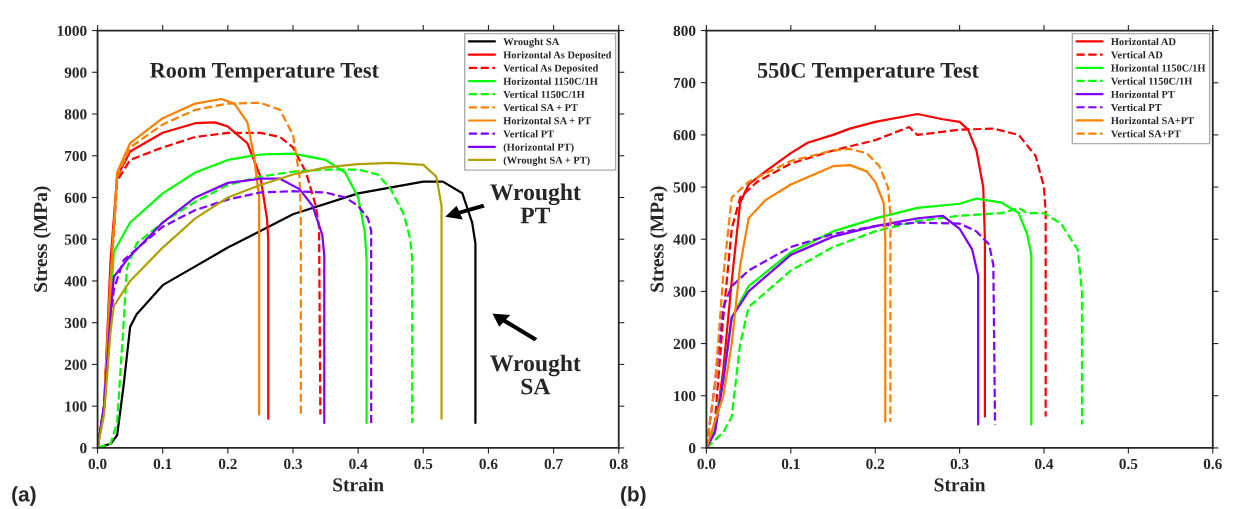  Describe the element at coordinates (1143, 94) in the screenshot. I see `legend-label: Horizontal PT` at that location.